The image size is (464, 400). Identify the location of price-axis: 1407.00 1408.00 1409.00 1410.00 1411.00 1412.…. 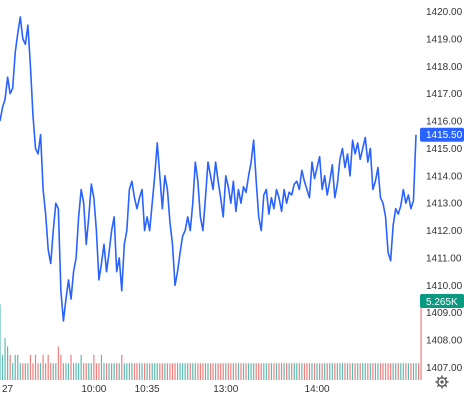
(444, 190).